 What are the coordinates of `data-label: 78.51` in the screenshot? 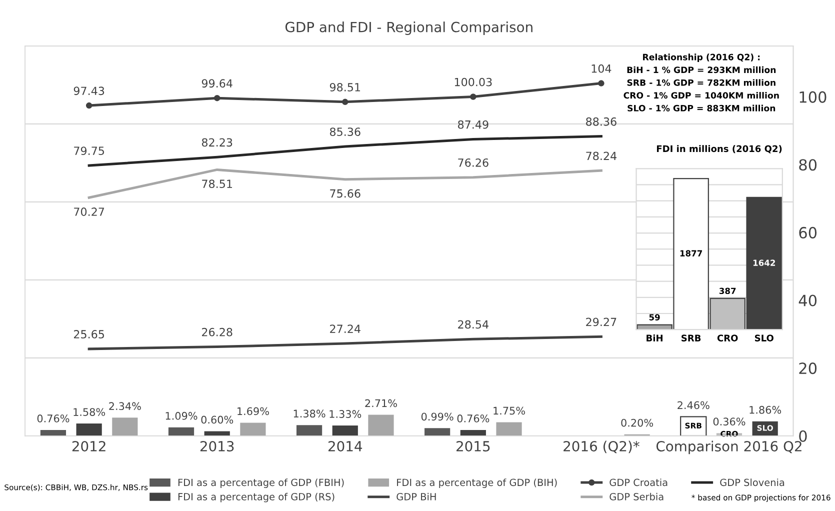 It's located at (217, 184).